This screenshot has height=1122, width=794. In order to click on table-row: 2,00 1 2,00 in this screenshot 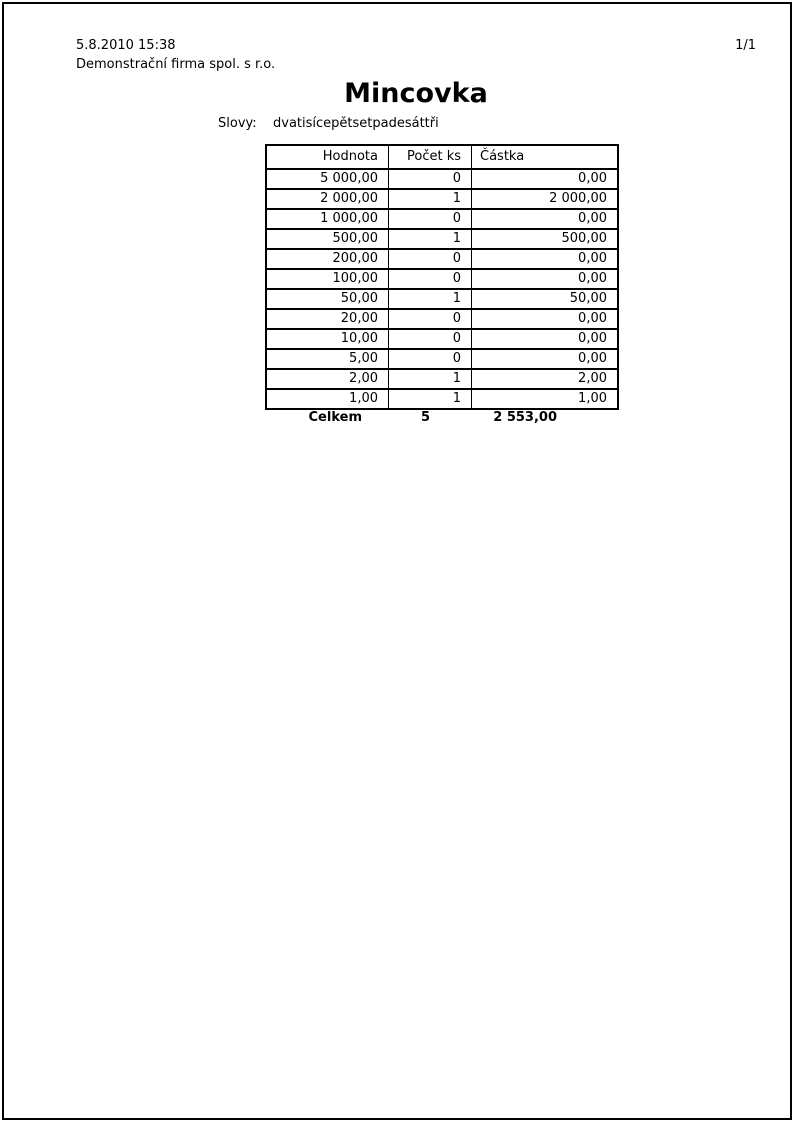, I will do `click(442, 379)`.